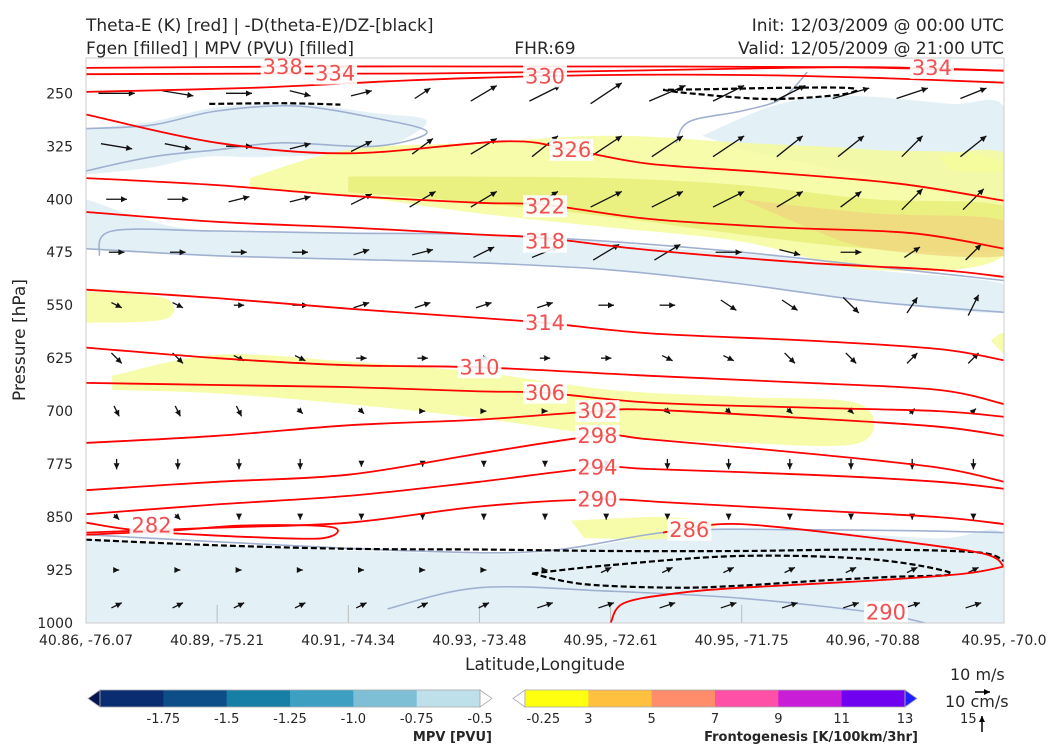  I want to click on mpv-colorbar: -1.75 -1.5 -1.25 -1.0 -0.75 -0.5 -0.25, so click(324, 708).